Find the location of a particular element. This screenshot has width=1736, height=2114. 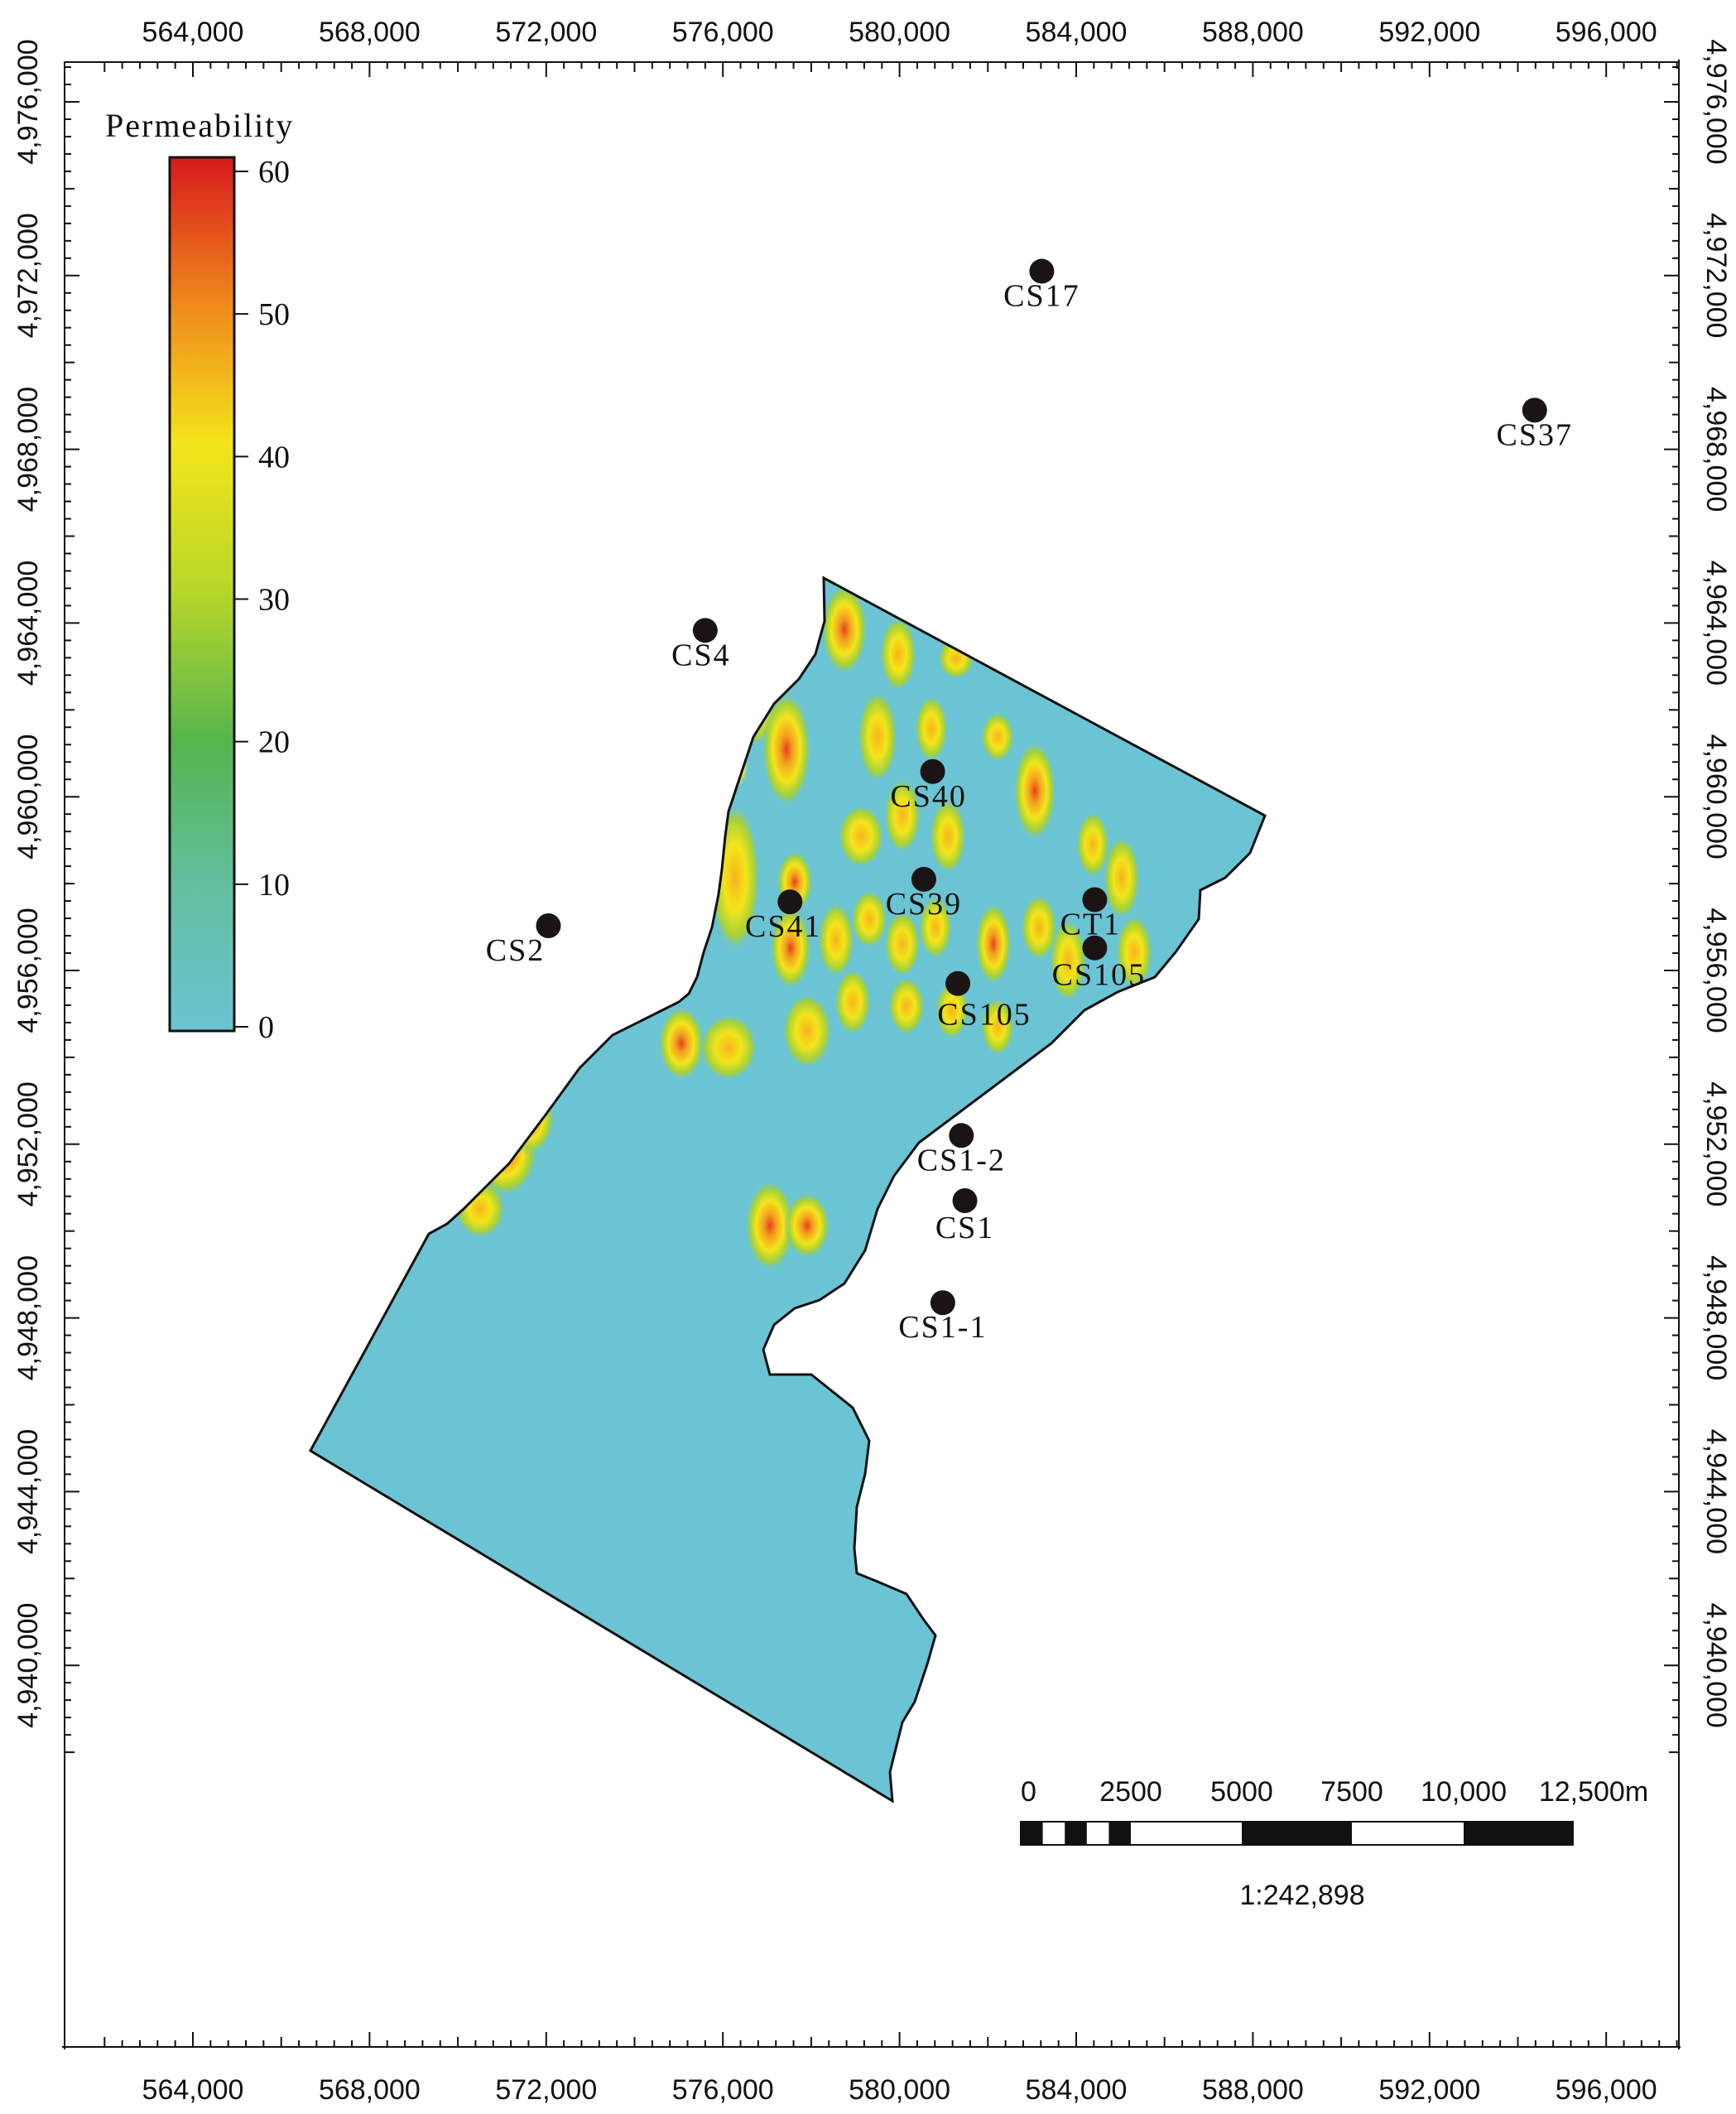

legend-tick-label: 0 is located at coordinates (266, 1027).